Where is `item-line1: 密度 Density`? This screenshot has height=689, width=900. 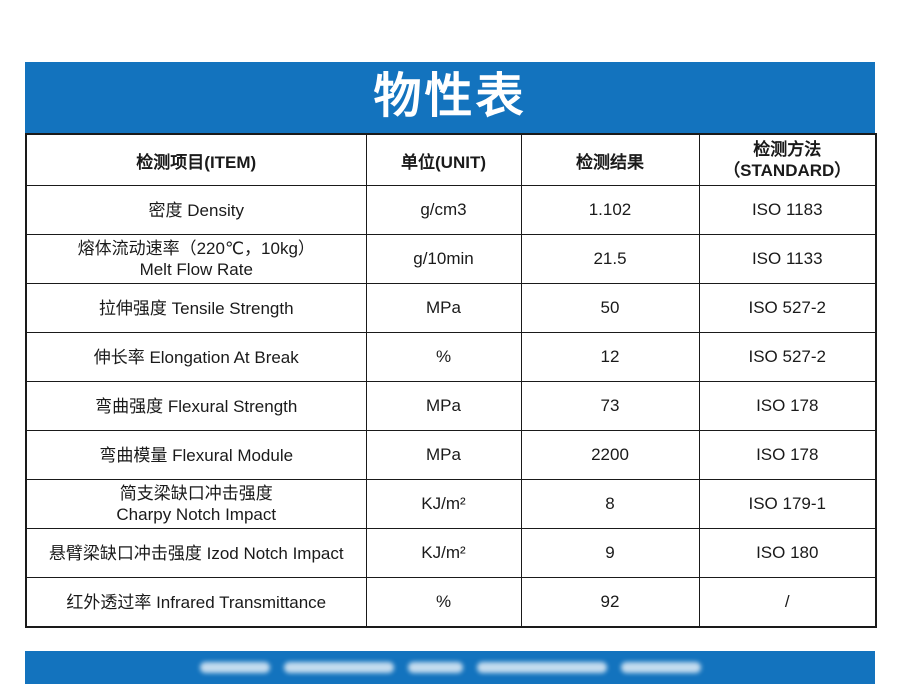 item-line1: 密度 Density is located at coordinates (196, 210).